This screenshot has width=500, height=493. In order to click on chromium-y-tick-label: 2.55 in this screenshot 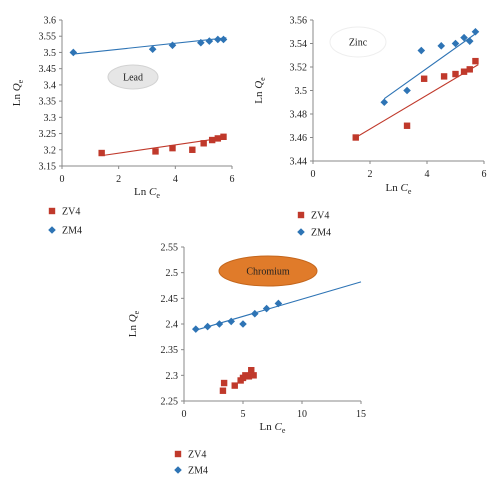, I will do `click(170, 248)`.